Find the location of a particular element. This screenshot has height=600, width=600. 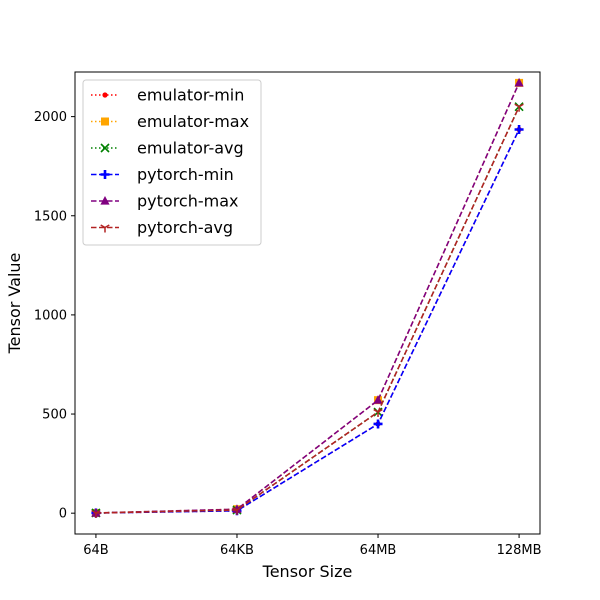

y-tick-label: 0 is located at coordinates (63, 514).